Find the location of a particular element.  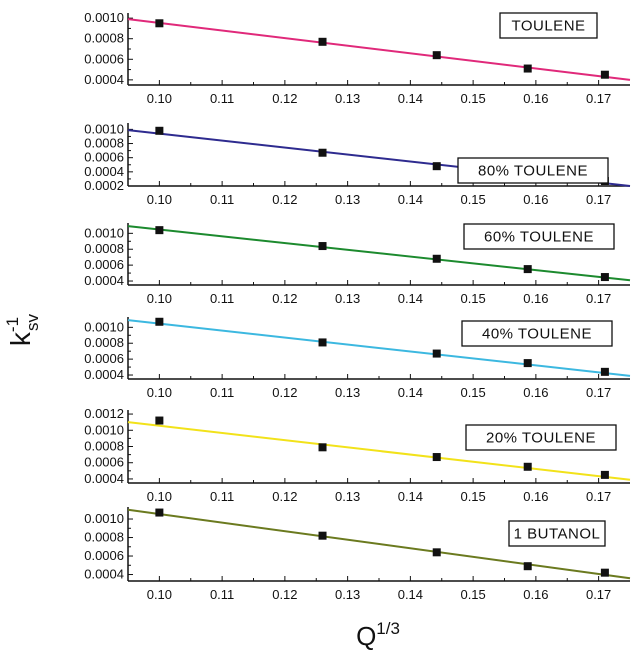

legend-label: TOULENE is located at coordinates (548, 26).